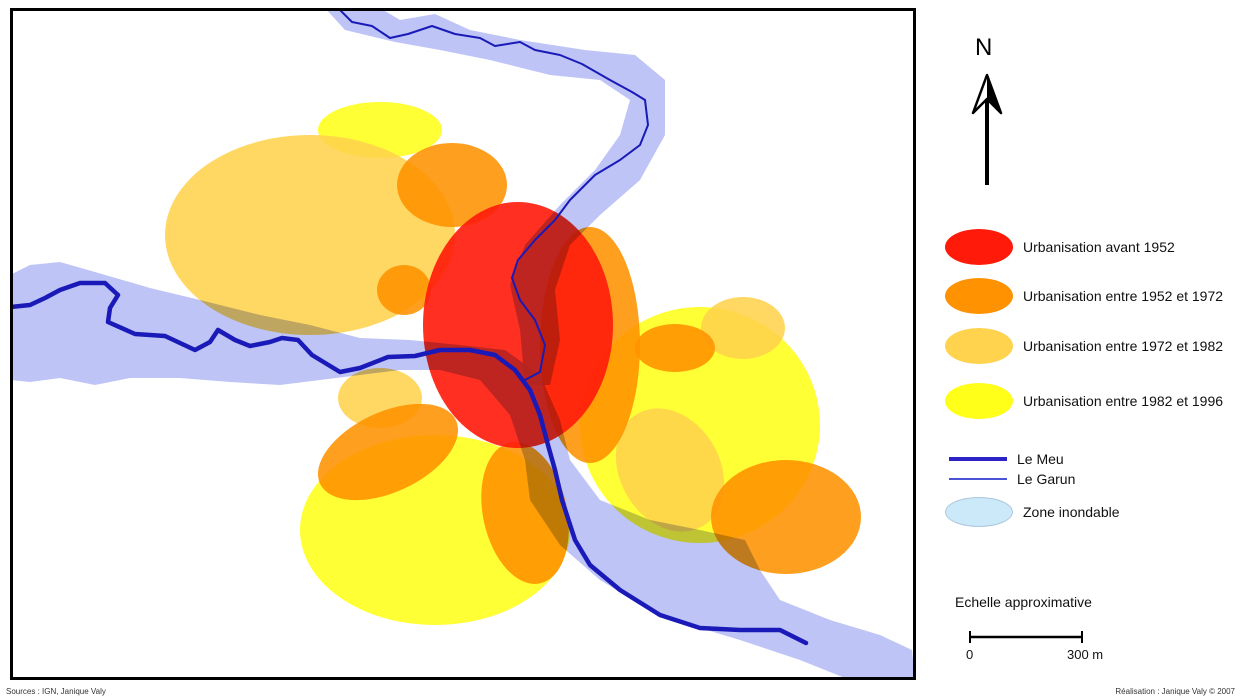 The height and width of the screenshot is (700, 1241). I want to click on legend-label-garun: Le Garun, so click(1046, 479).